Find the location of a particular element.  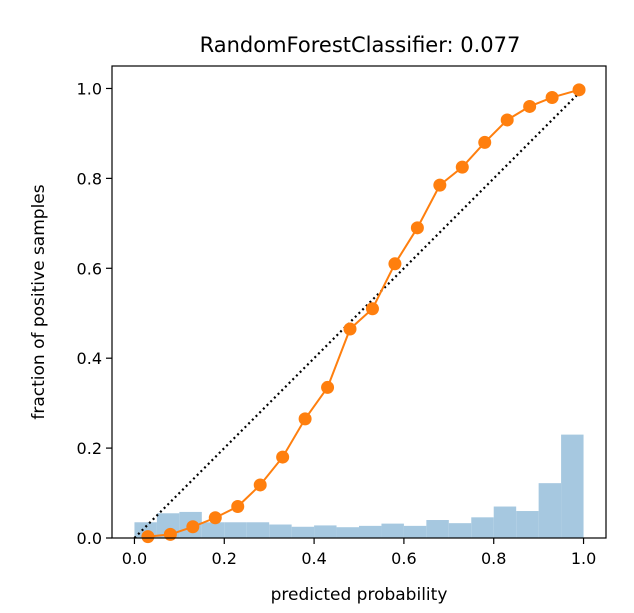

x-tick-label: 0.6 is located at coordinates (403, 558).